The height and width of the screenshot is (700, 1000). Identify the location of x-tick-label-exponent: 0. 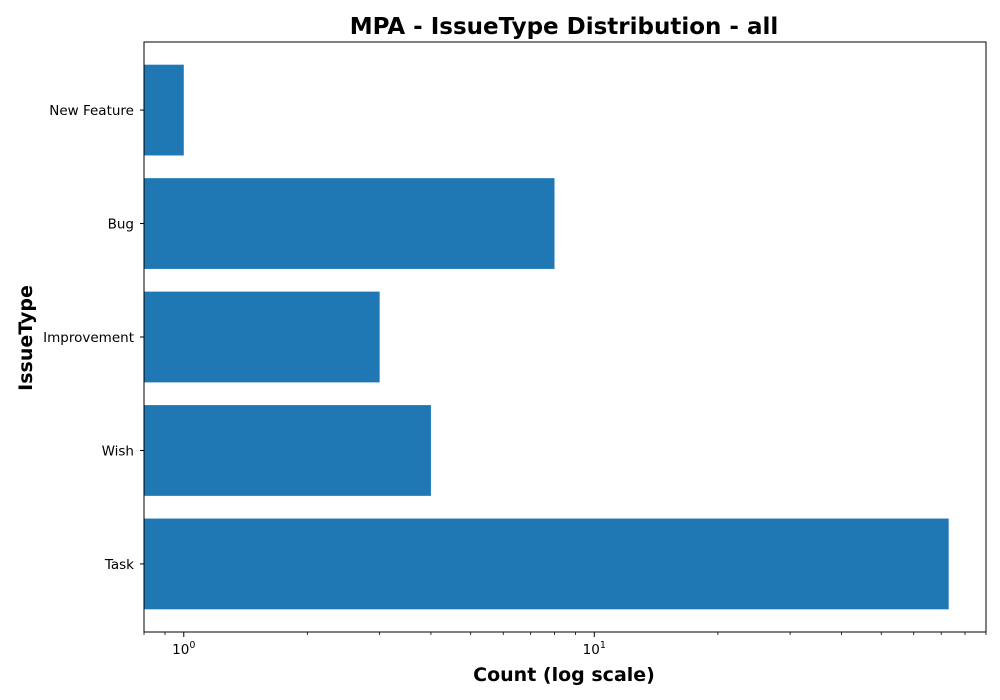
(192, 645).